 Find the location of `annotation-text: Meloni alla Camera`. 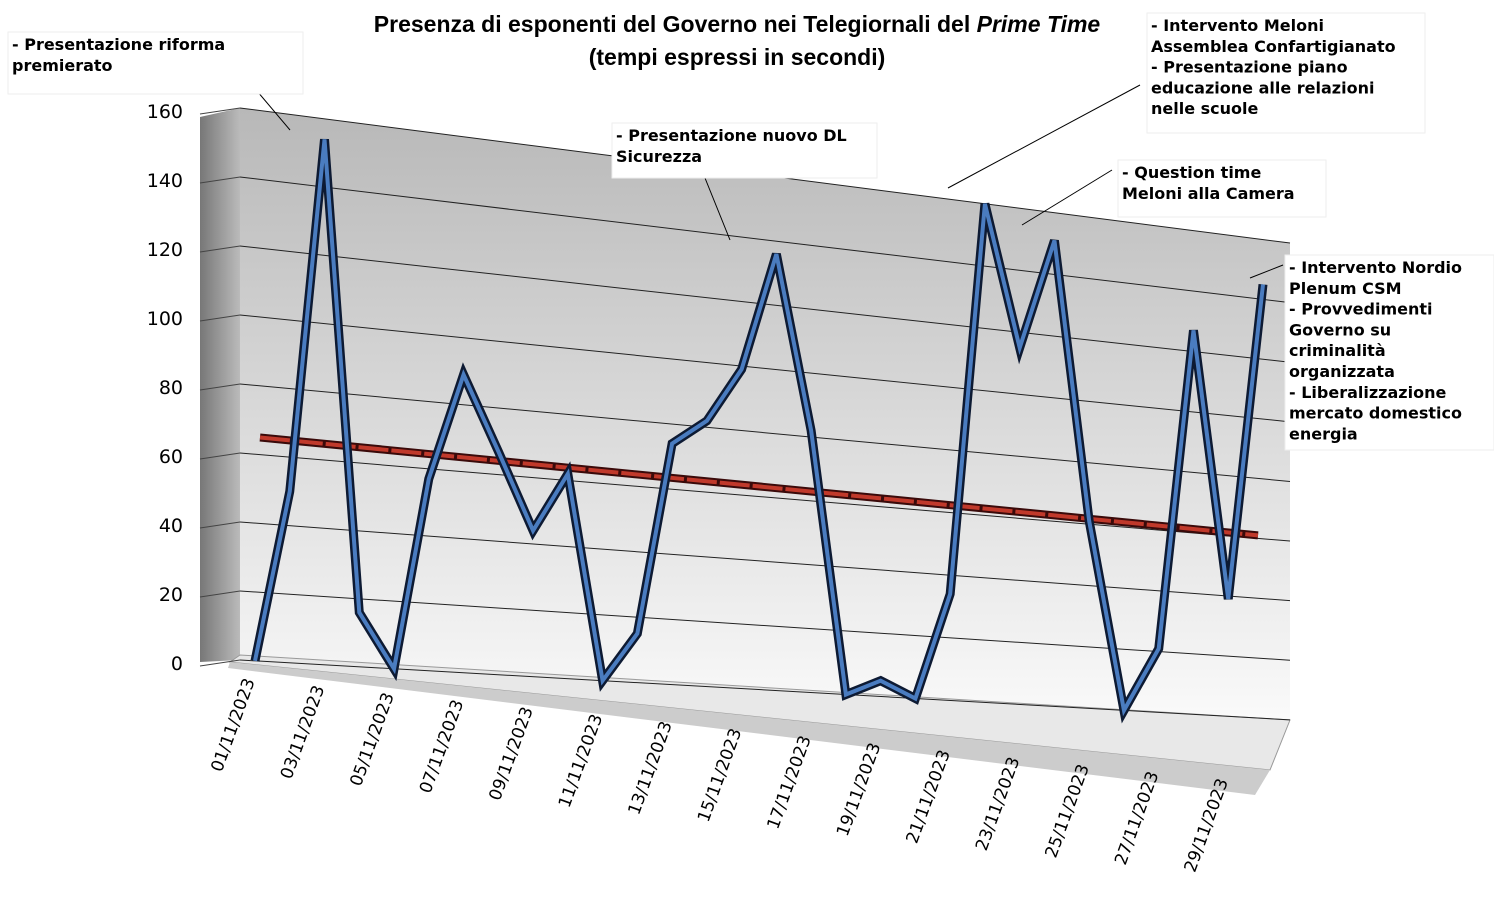

annotation-text: Meloni alla Camera is located at coordinates (1208, 193).